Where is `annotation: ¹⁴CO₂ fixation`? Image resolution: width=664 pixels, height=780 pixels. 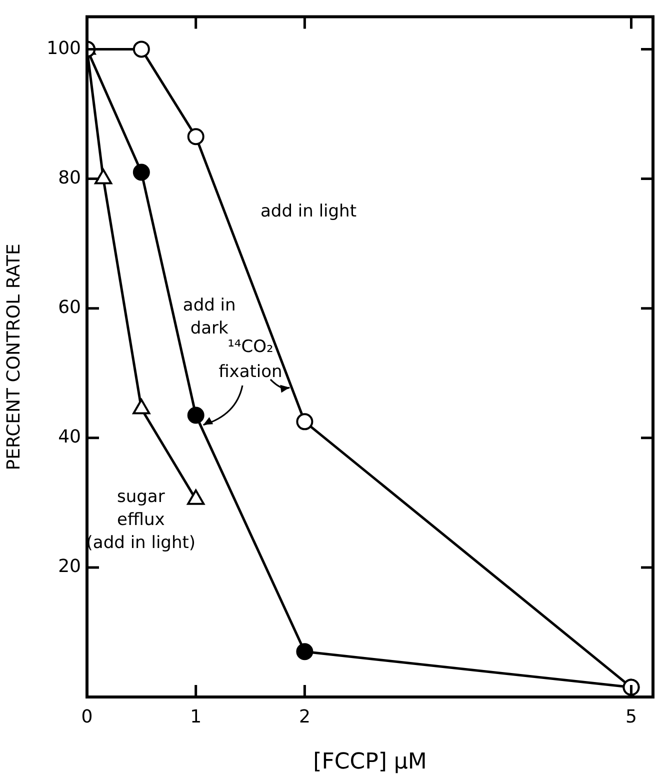 annotation: ¹⁴CO₂ fixation is located at coordinates (250, 359).